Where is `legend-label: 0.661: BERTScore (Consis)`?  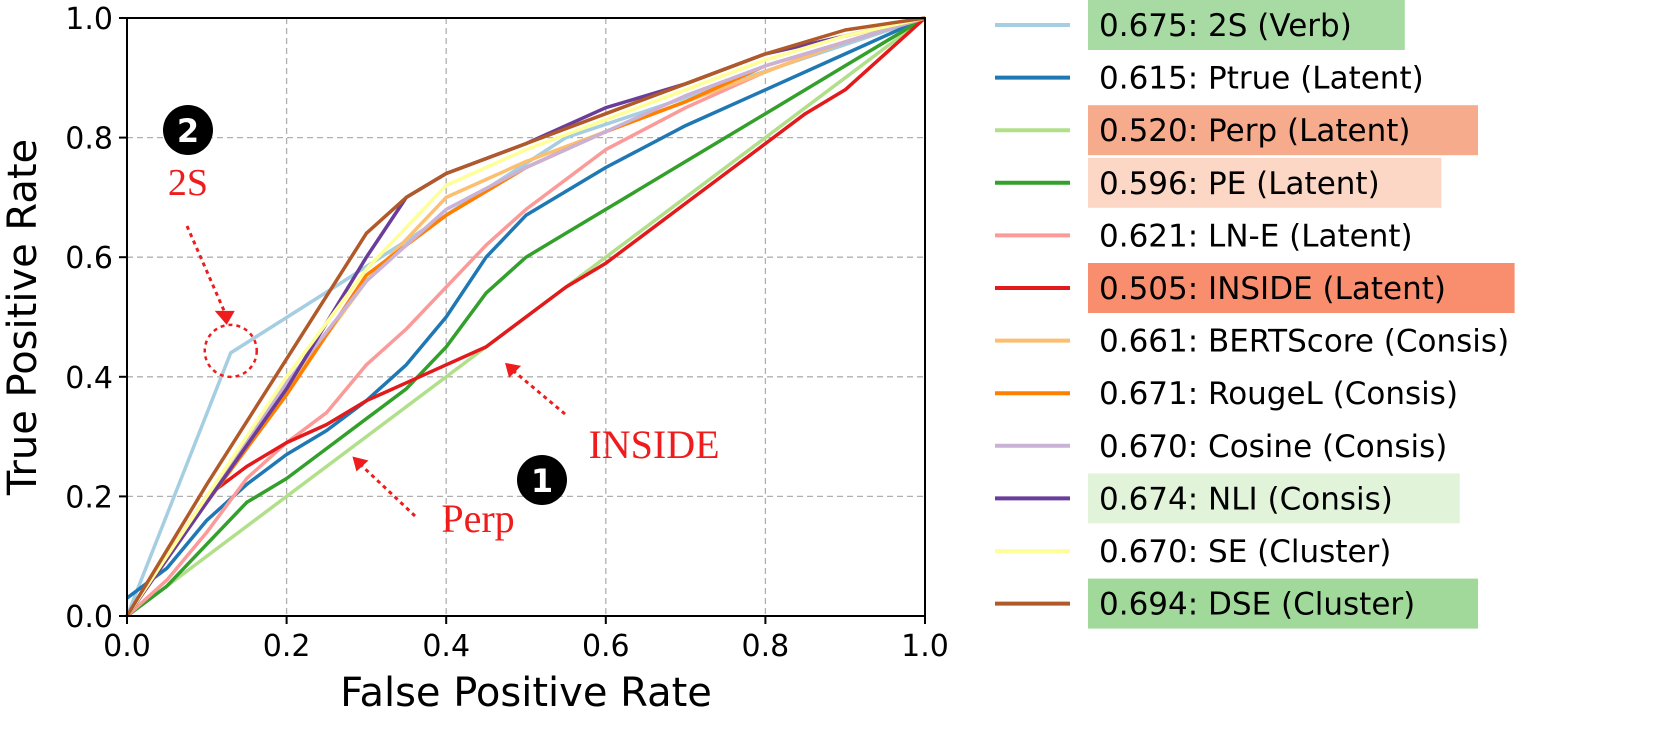
legend-label: 0.661: BERTScore (Consis) is located at coordinates (1304, 342).